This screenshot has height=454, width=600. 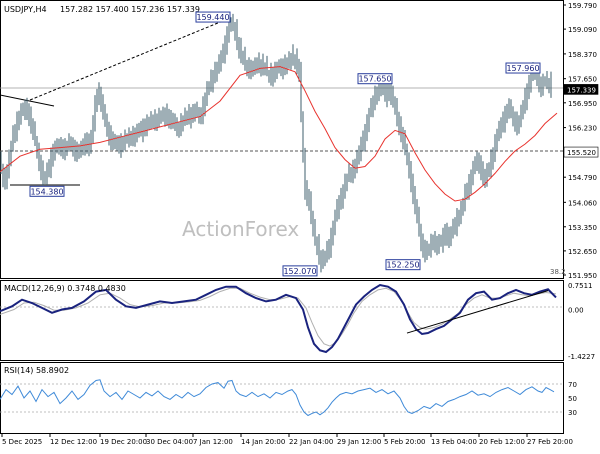 I want to click on time-tick-label: 5 Feb 20:00, so click(x=404, y=442).